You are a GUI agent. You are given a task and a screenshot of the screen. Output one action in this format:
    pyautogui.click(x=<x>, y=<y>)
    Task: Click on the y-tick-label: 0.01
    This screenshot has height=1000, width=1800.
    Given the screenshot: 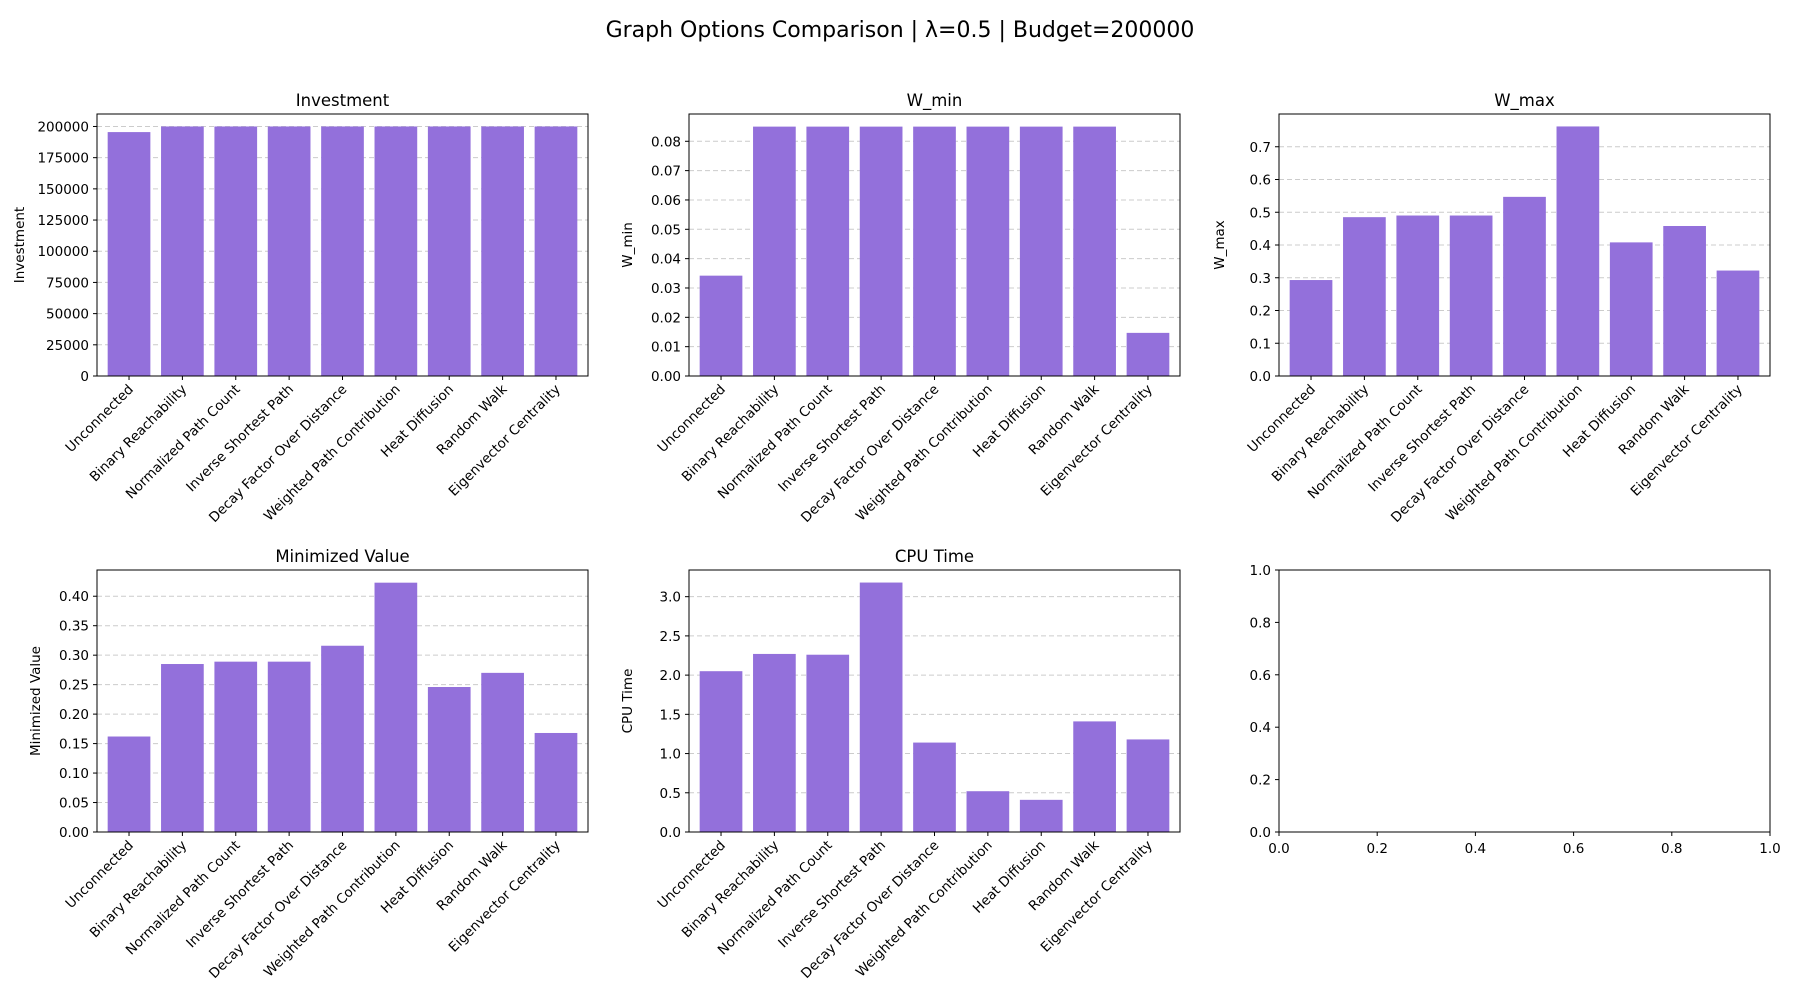 What is the action you would take?
    pyautogui.click(x=666, y=348)
    